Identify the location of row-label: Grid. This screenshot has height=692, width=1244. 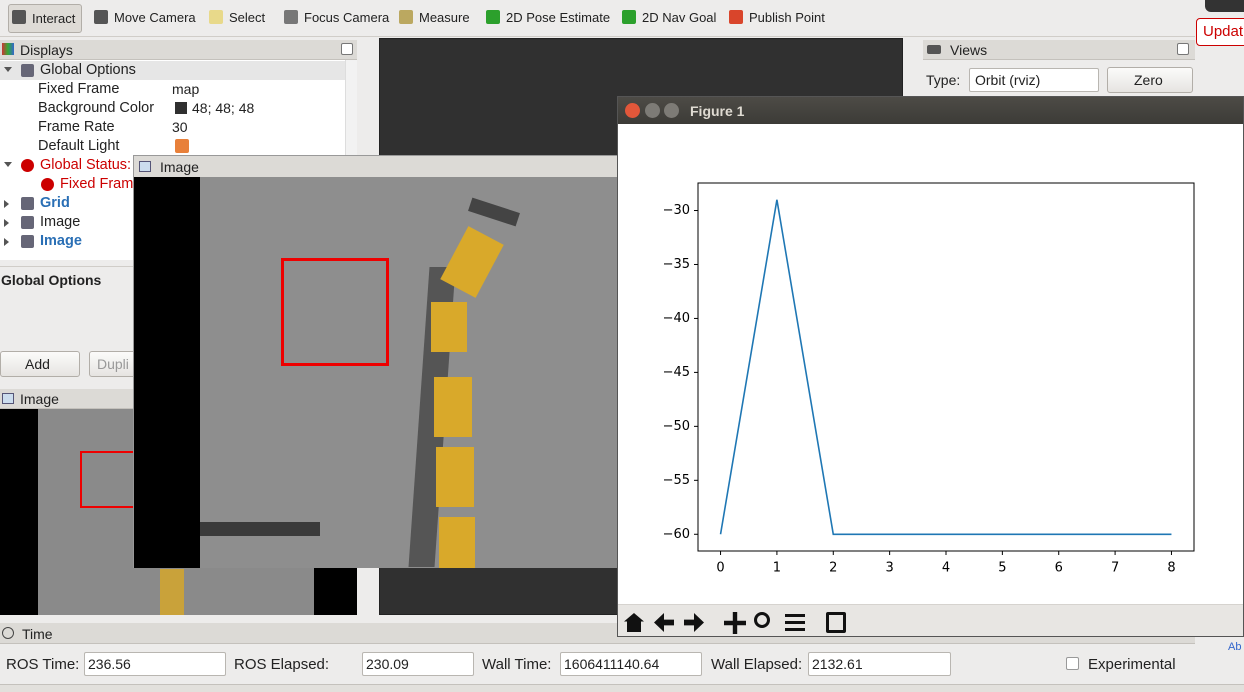
(55, 203).